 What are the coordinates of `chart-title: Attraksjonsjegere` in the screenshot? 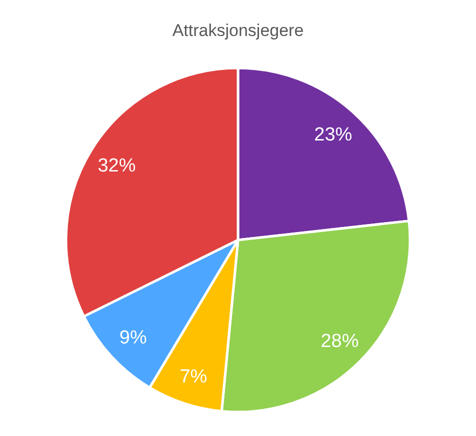 It's located at (238, 30).